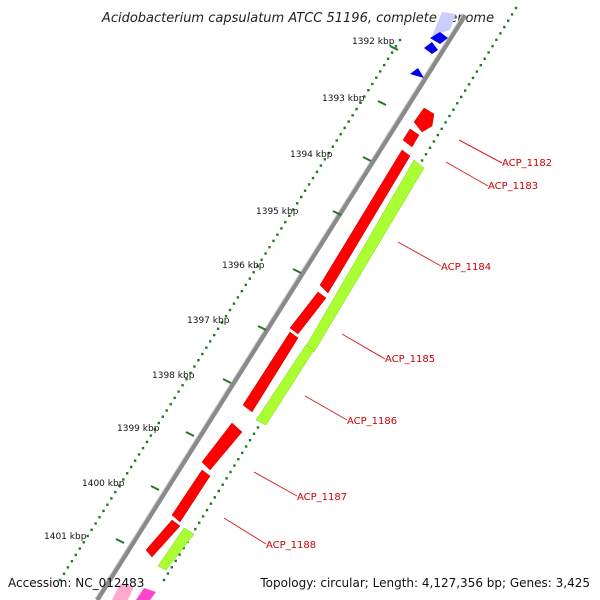 This screenshot has height=600, width=600. What do you see at coordinates (527, 163) in the screenshot?
I see `gene-label: ACP_1182` at bounding box center [527, 163].